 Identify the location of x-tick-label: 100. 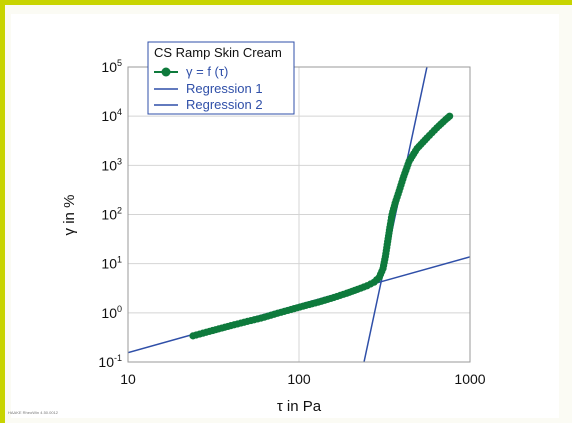
(299, 379).